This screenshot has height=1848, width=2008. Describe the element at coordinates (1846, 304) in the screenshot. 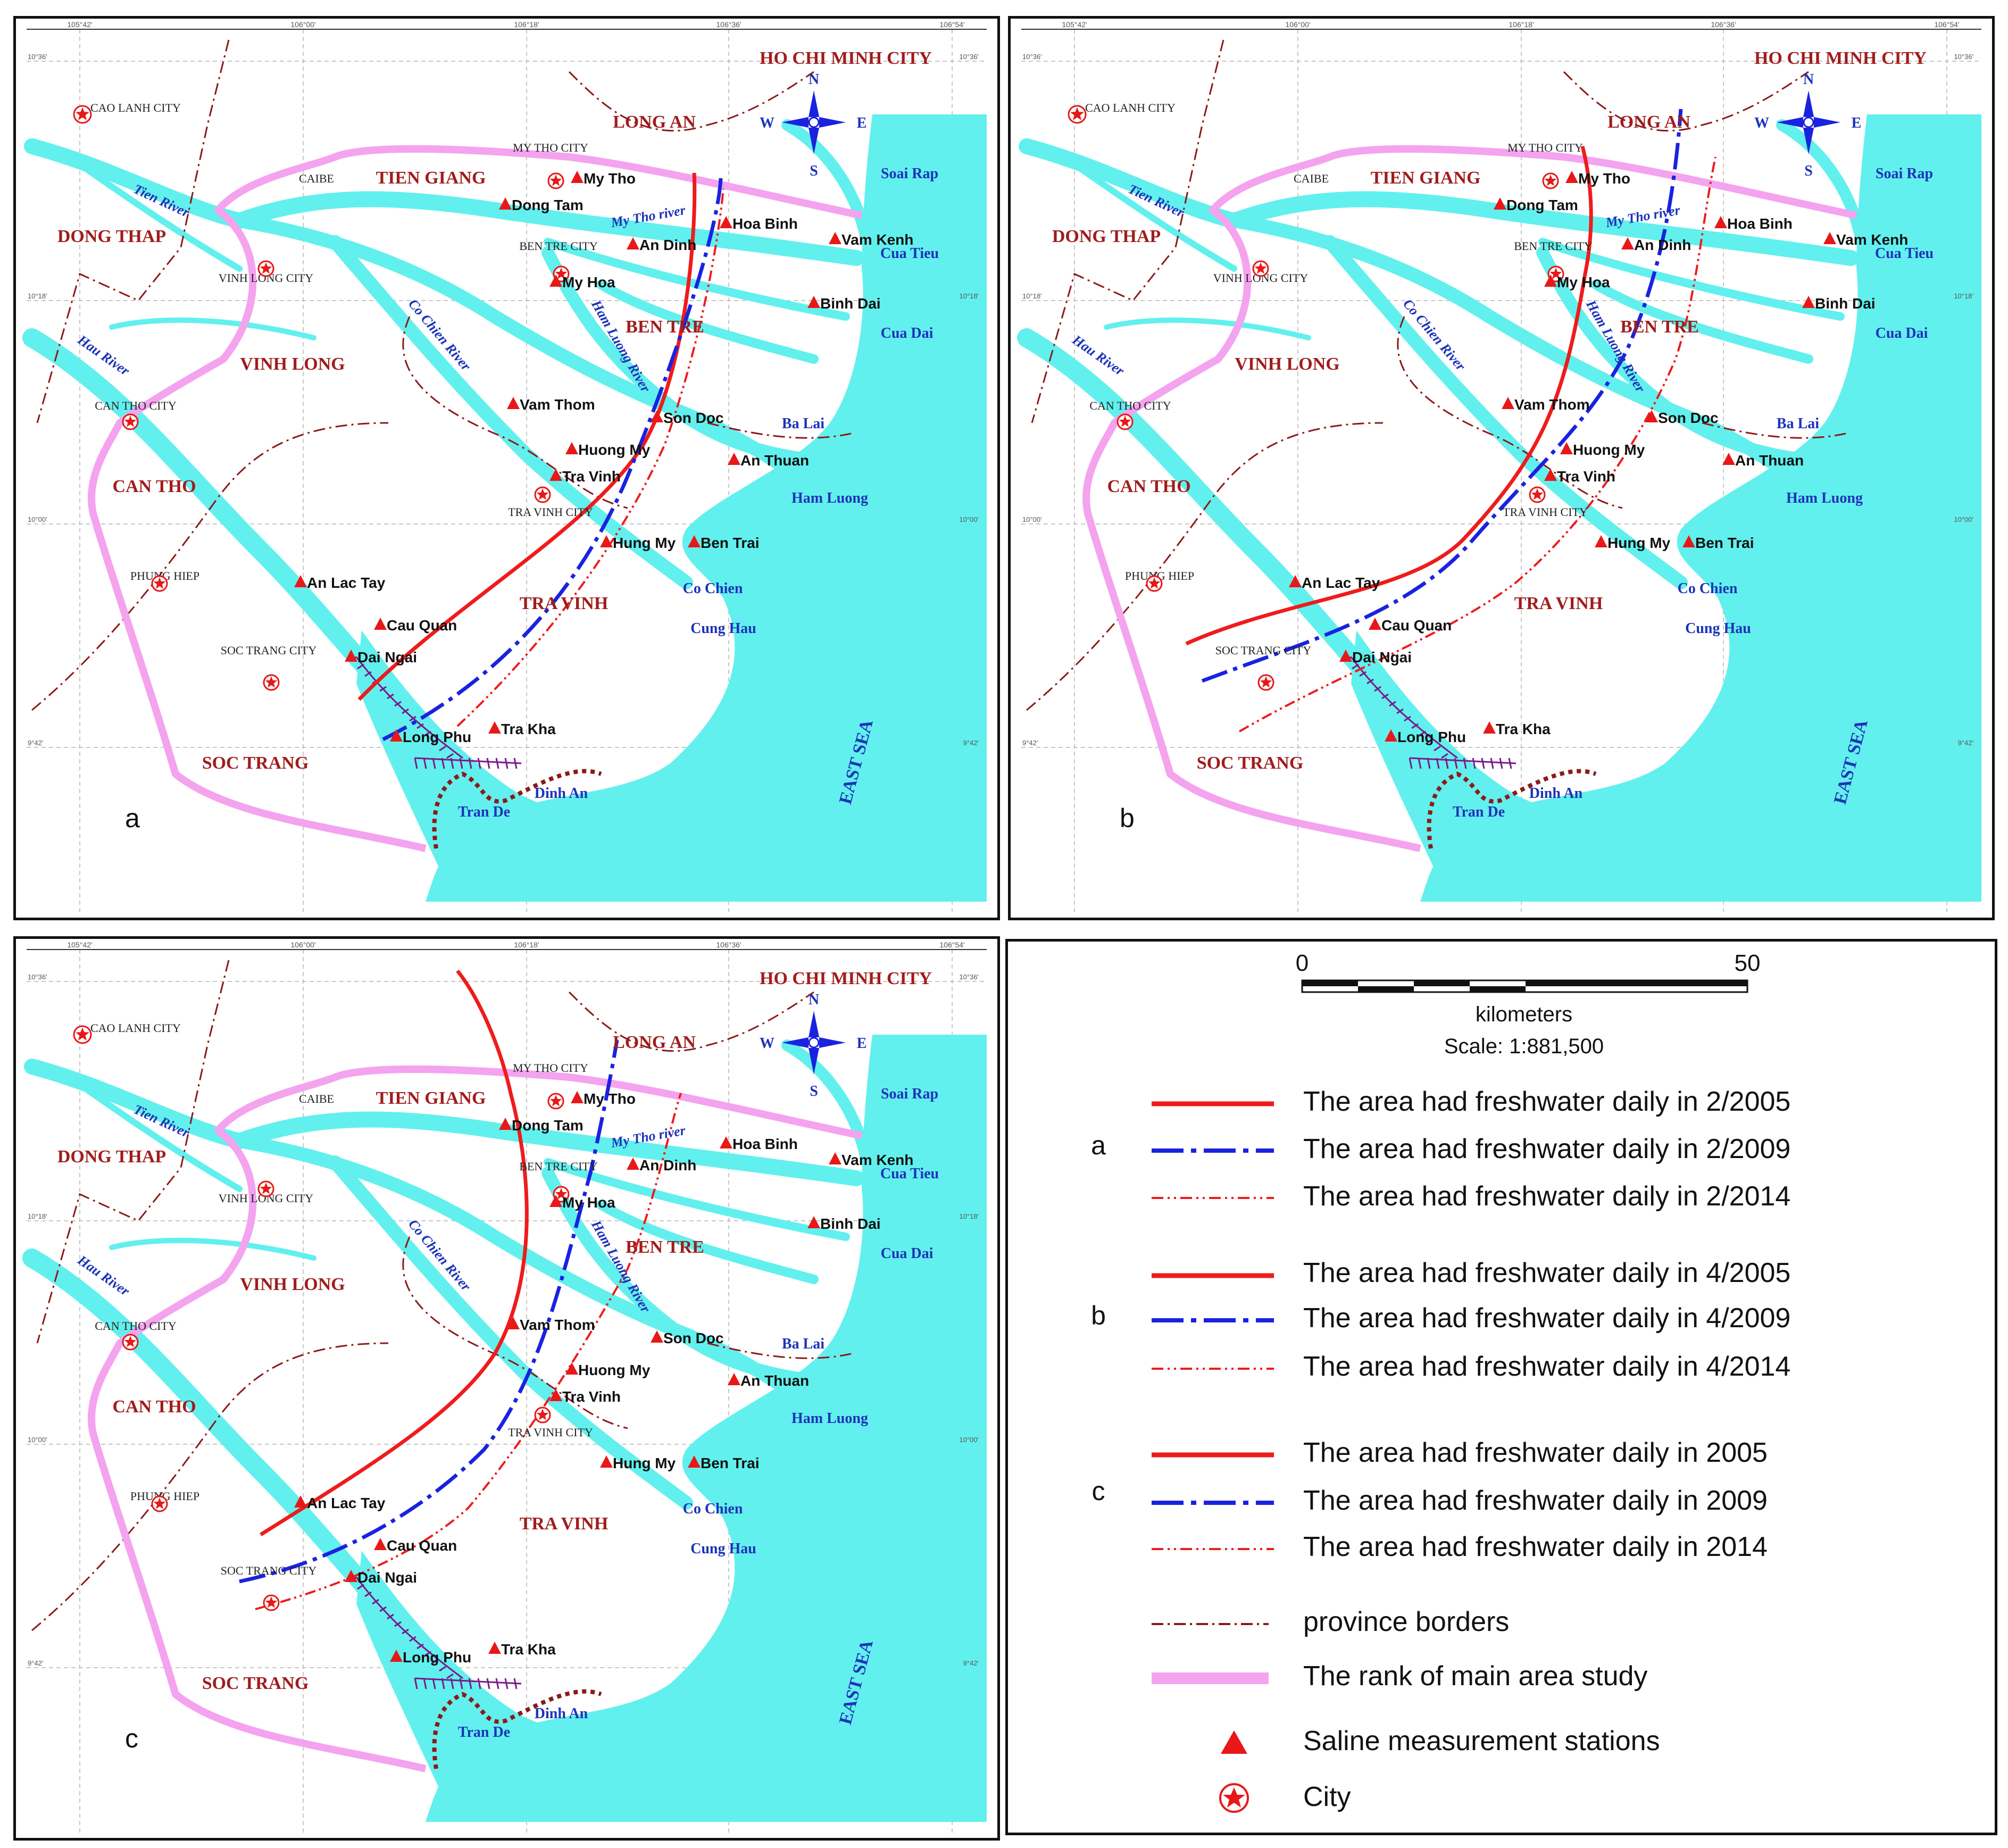

I see `station-label: Binh Dai` at that location.